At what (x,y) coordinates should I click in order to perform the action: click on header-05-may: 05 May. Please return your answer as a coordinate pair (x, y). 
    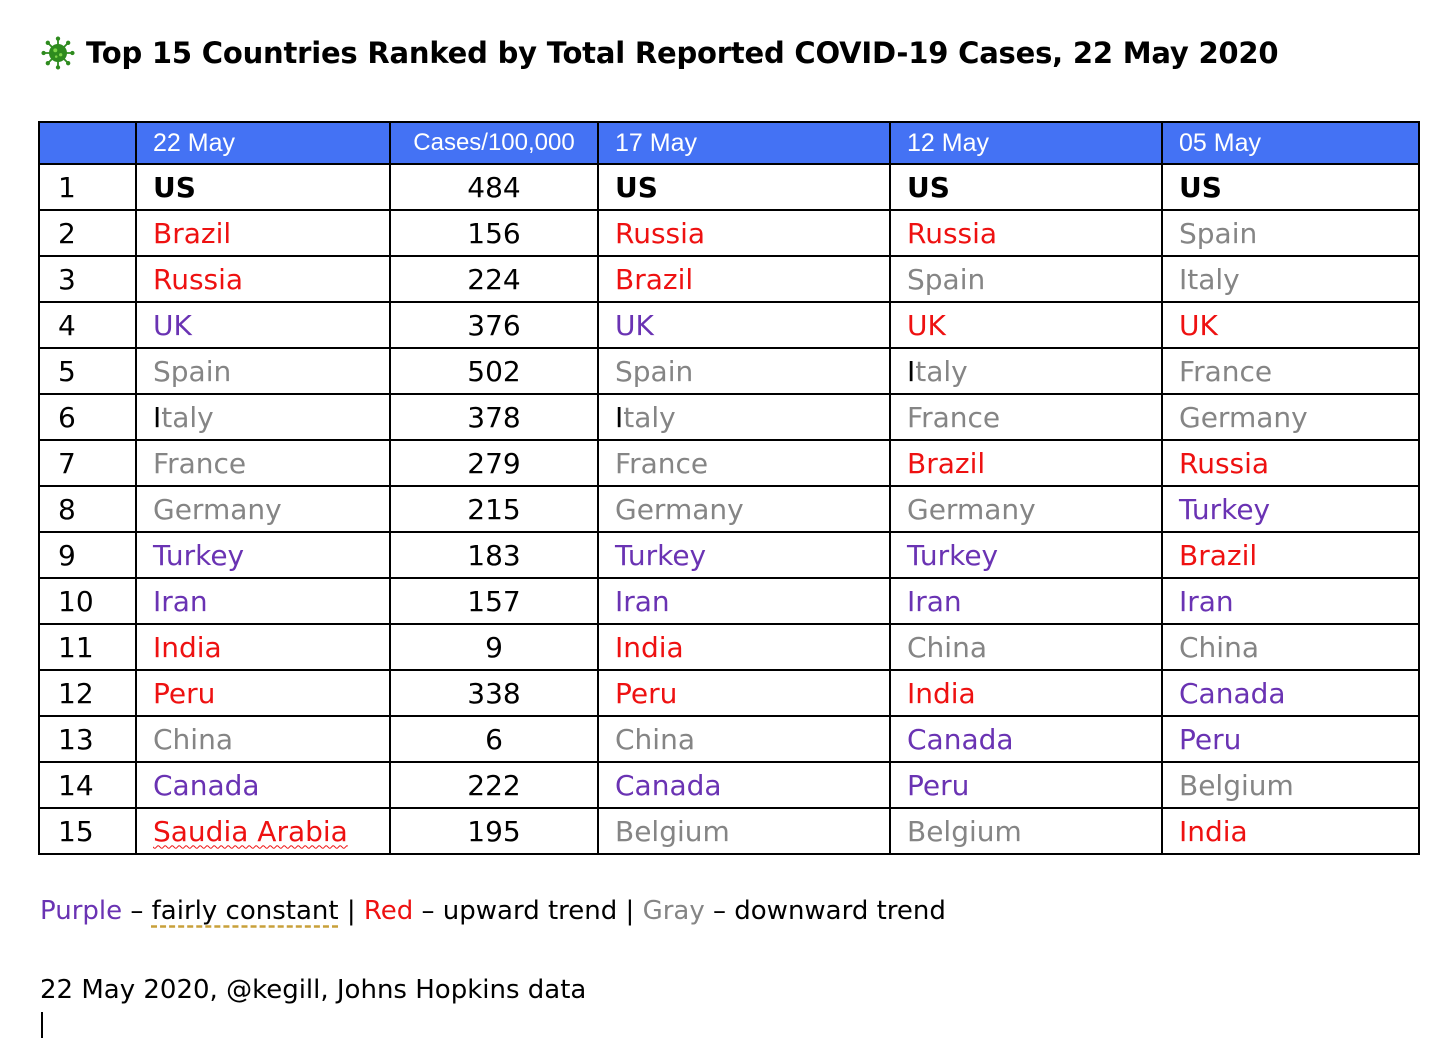
    Looking at the image, I should click on (1290, 143).